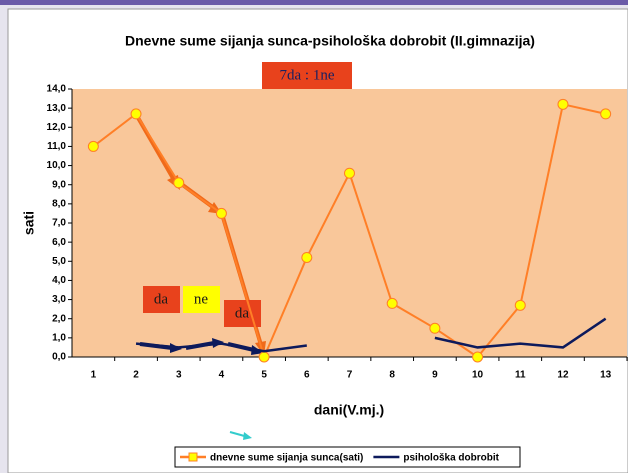 Image resolution: width=628 pixels, height=473 pixels. I want to click on y-tick-label: 4,0, so click(59, 280).